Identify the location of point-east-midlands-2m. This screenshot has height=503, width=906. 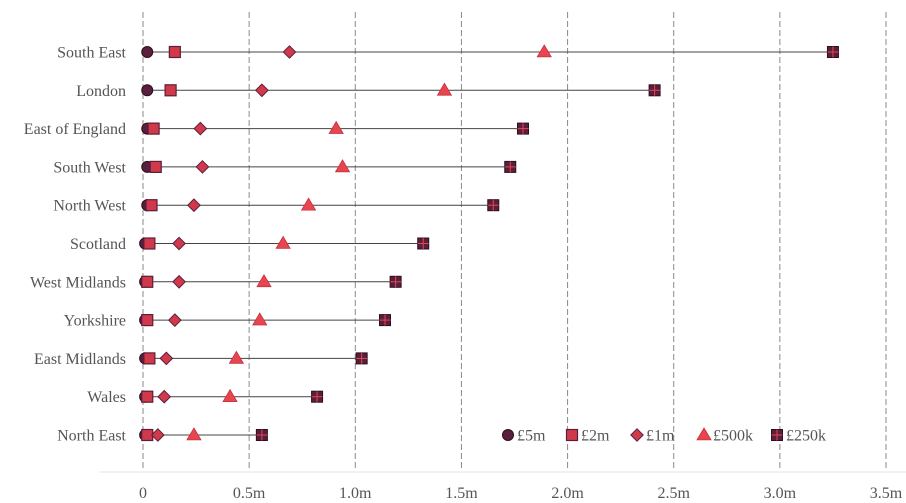
(149, 358).